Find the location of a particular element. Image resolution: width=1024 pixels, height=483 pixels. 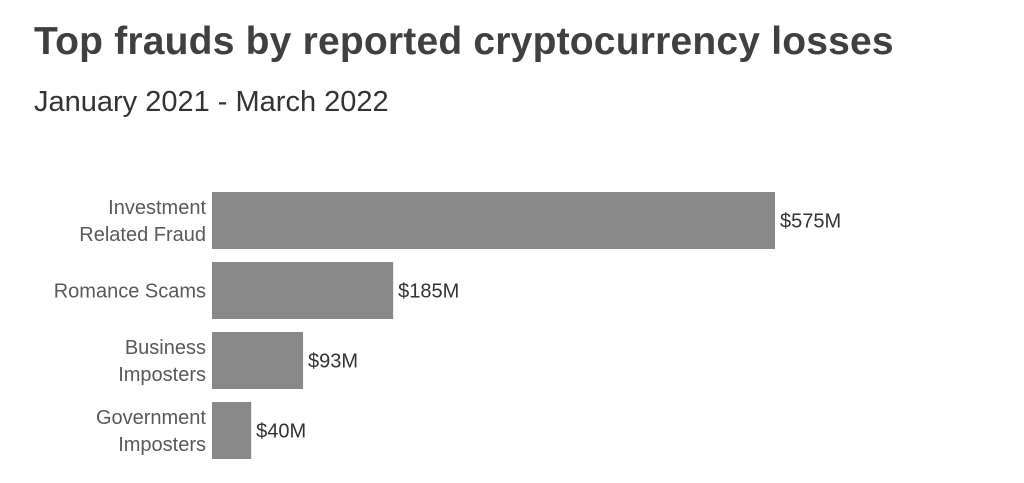

value-label-1: $185M is located at coordinates (428, 292).